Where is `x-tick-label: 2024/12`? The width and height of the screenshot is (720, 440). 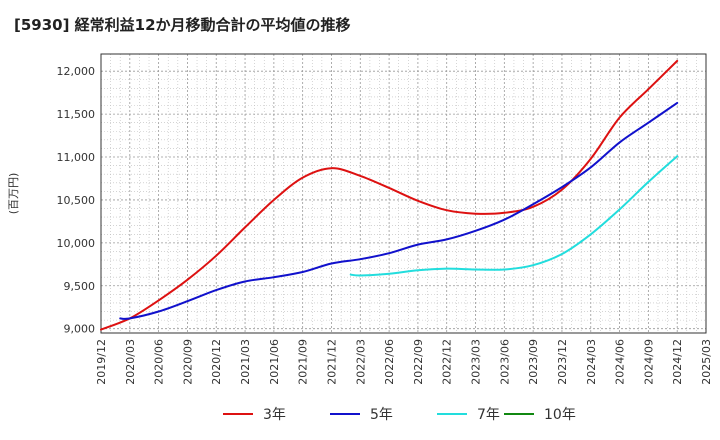 x-tick-label: 2024/12 is located at coordinates (677, 362).